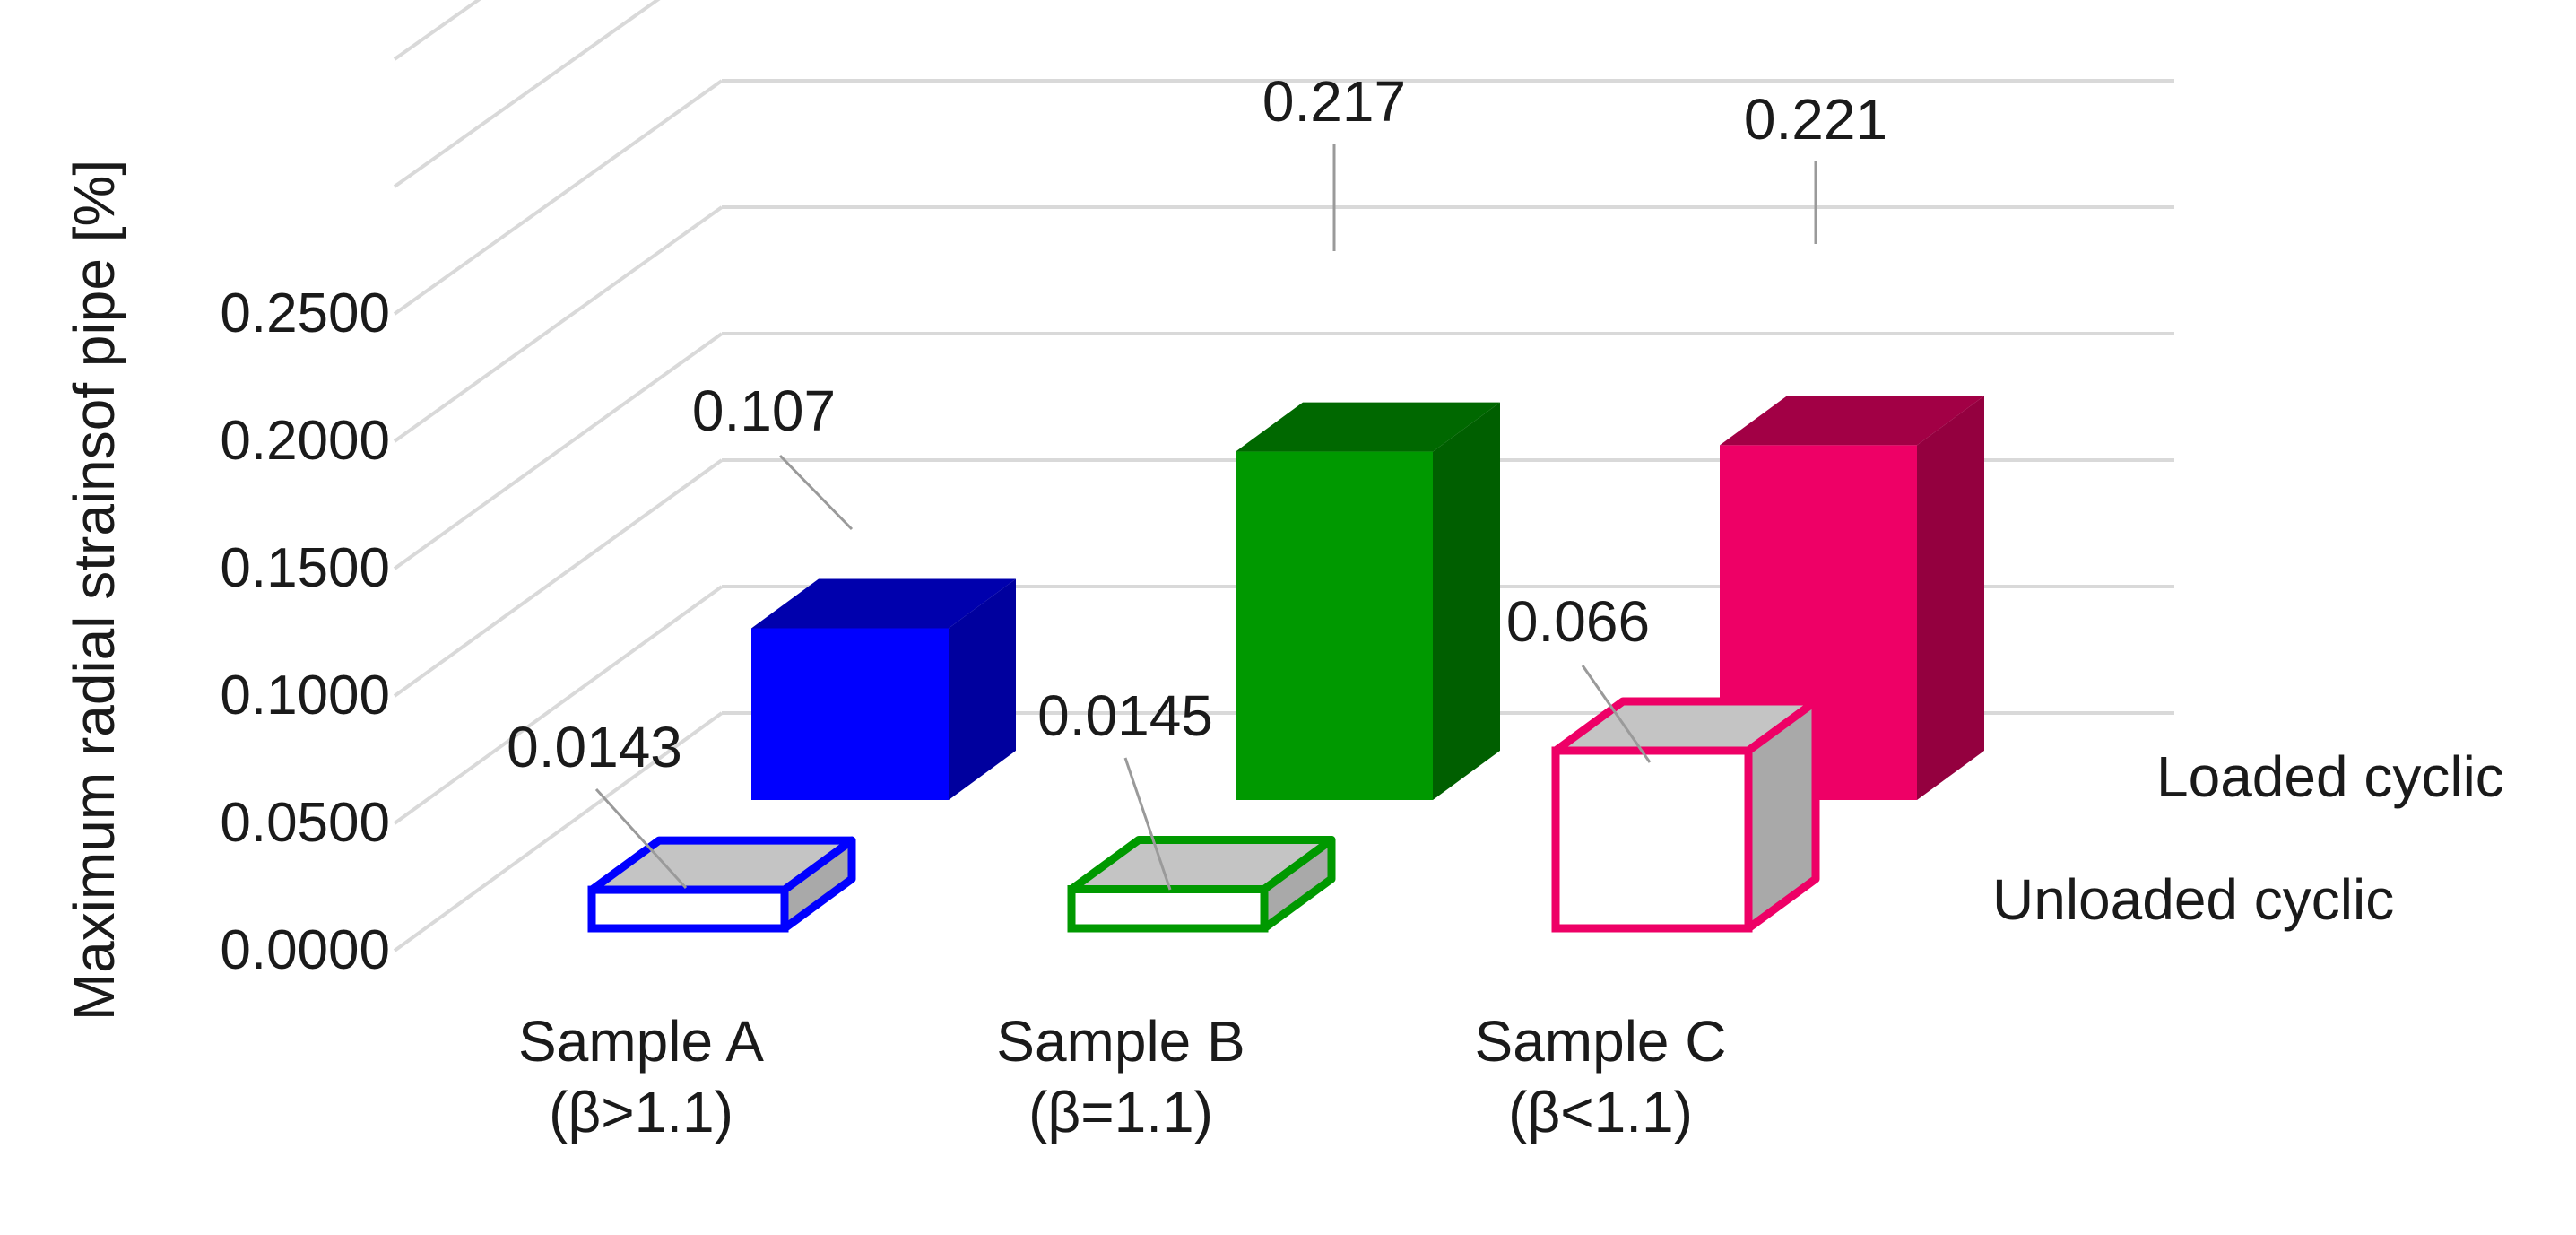 The image size is (2576, 1235). What do you see at coordinates (1334, 101) in the screenshot?
I see `data-label-loaded: 0.217` at bounding box center [1334, 101].